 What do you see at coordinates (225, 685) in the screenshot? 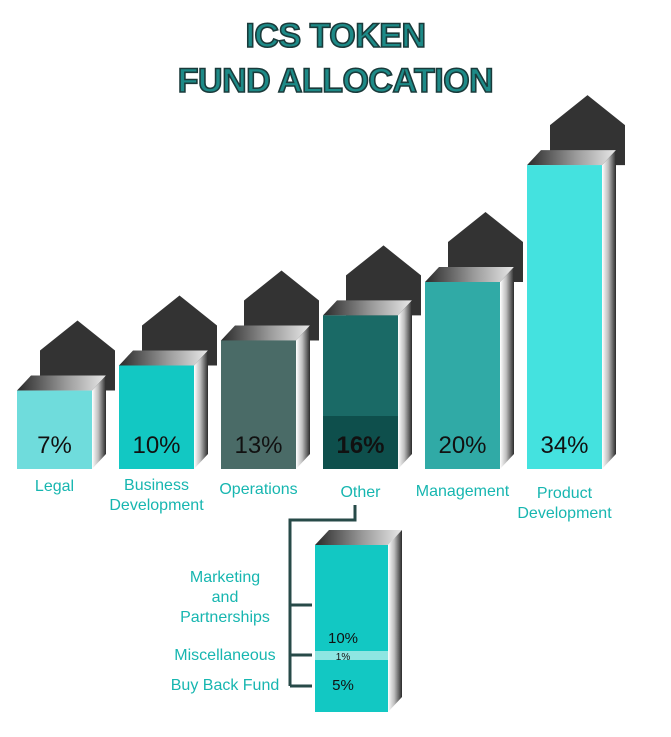
I see `breakdown-label-2: Buy Back Fund` at bounding box center [225, 685].